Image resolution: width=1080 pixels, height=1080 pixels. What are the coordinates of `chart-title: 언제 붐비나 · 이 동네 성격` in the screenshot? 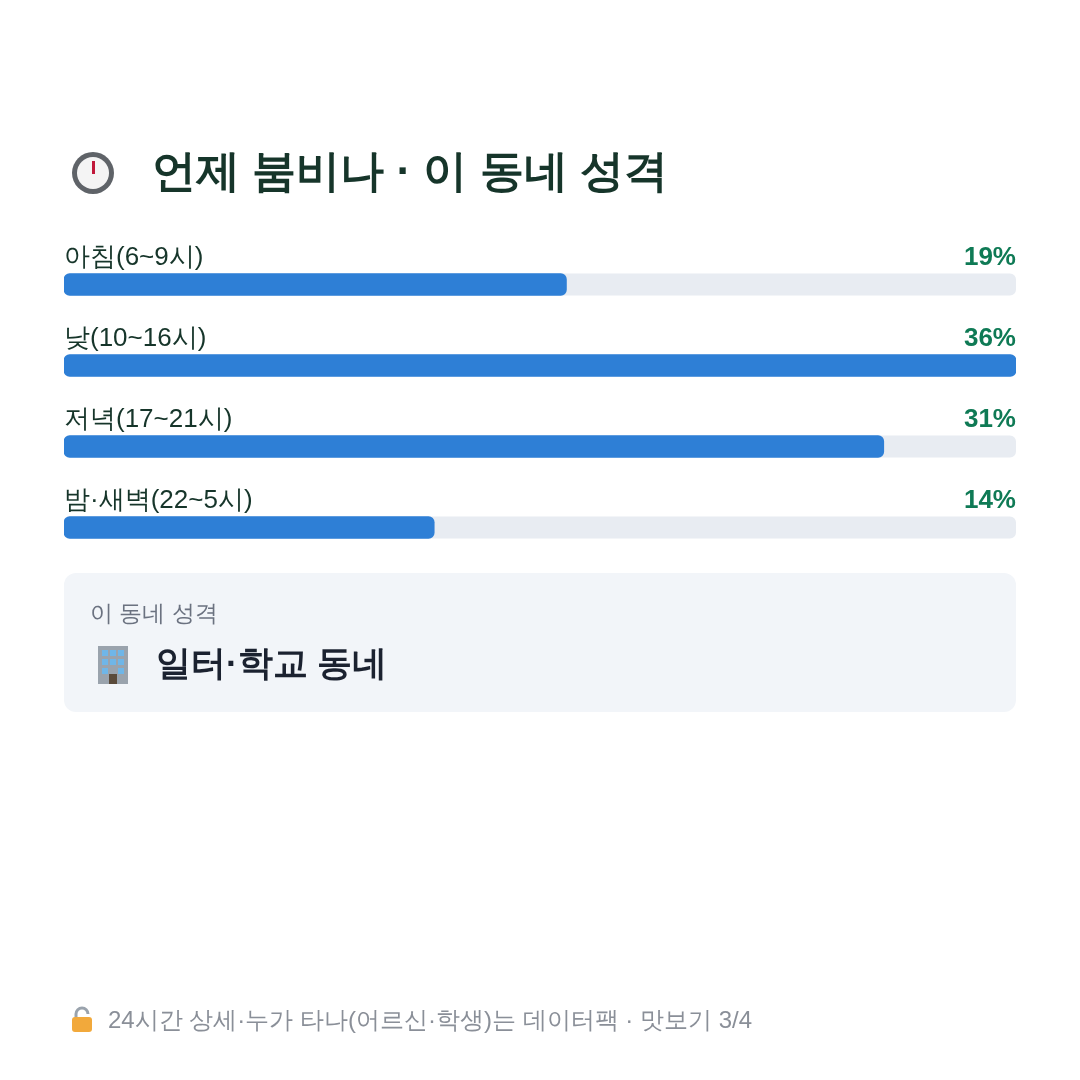 It's located at (410, 171).